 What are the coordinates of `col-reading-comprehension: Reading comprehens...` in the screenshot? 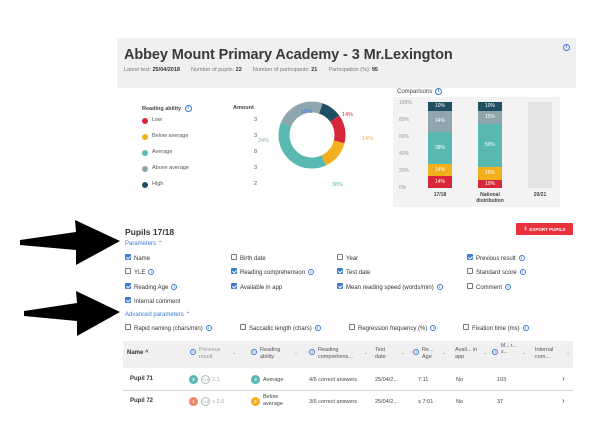 It's located at (335, 353).